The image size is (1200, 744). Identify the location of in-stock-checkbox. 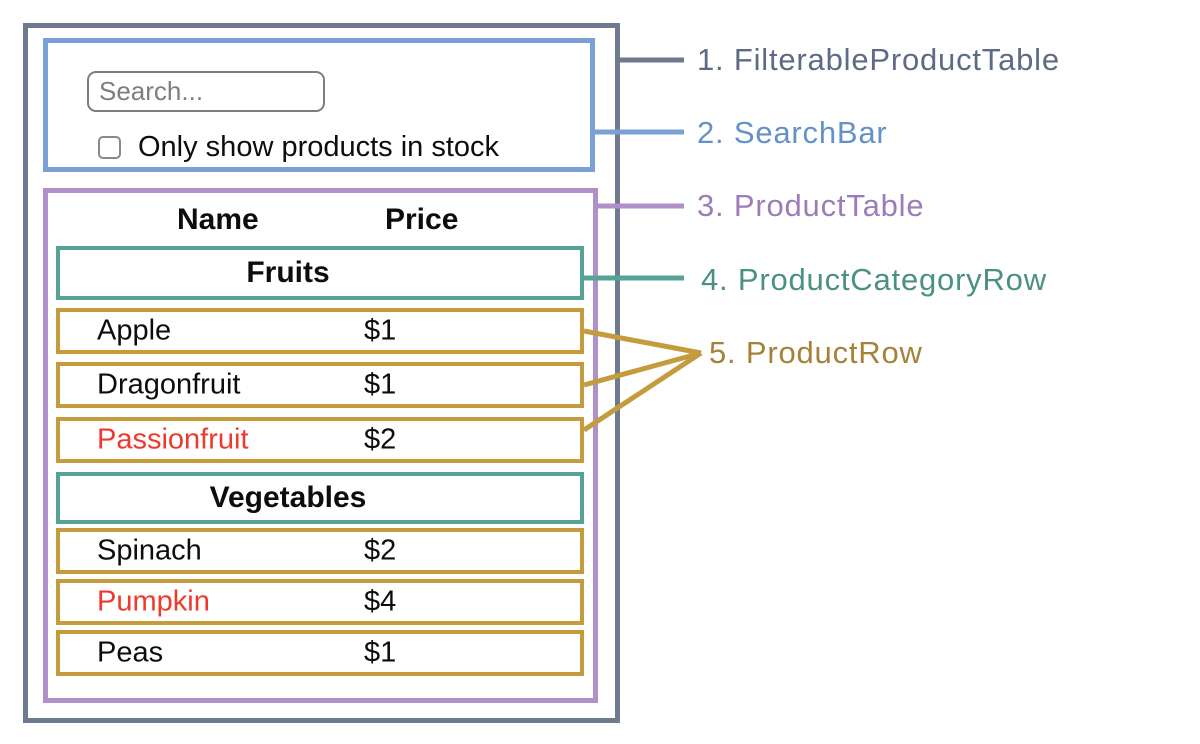
(109, 147).